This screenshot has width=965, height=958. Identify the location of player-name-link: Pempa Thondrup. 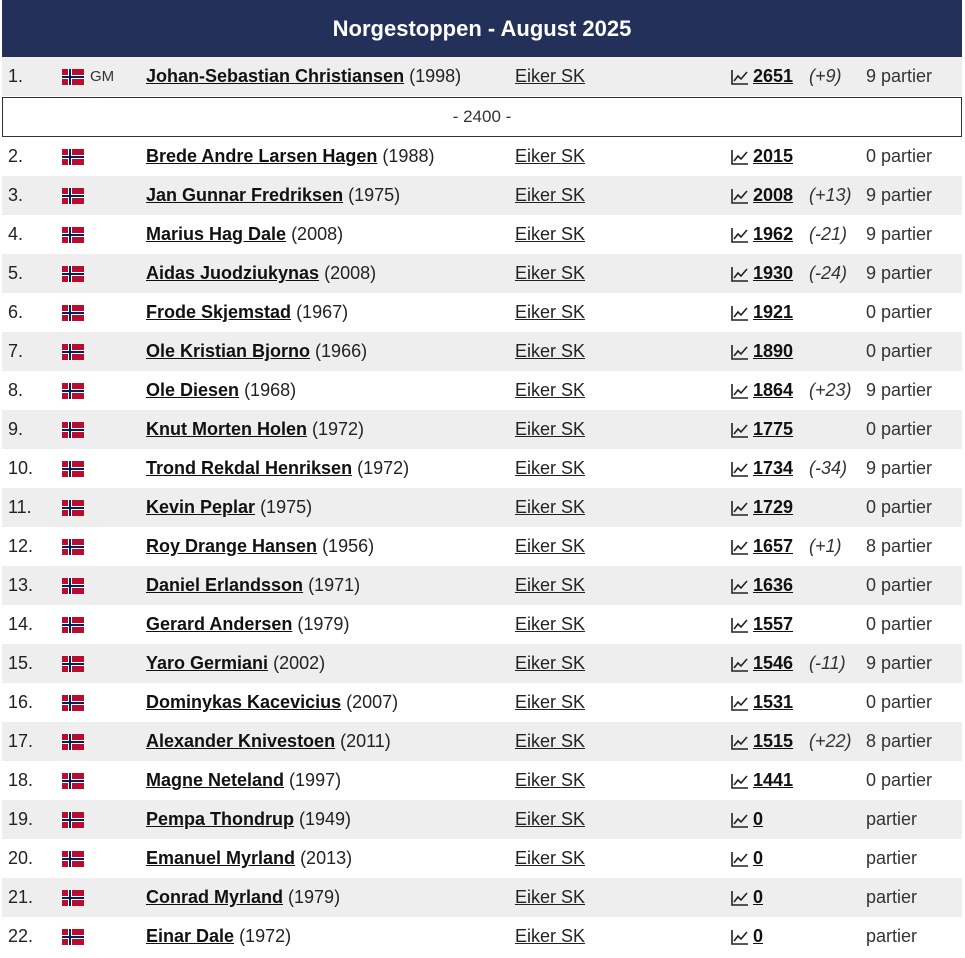
(220, 819).